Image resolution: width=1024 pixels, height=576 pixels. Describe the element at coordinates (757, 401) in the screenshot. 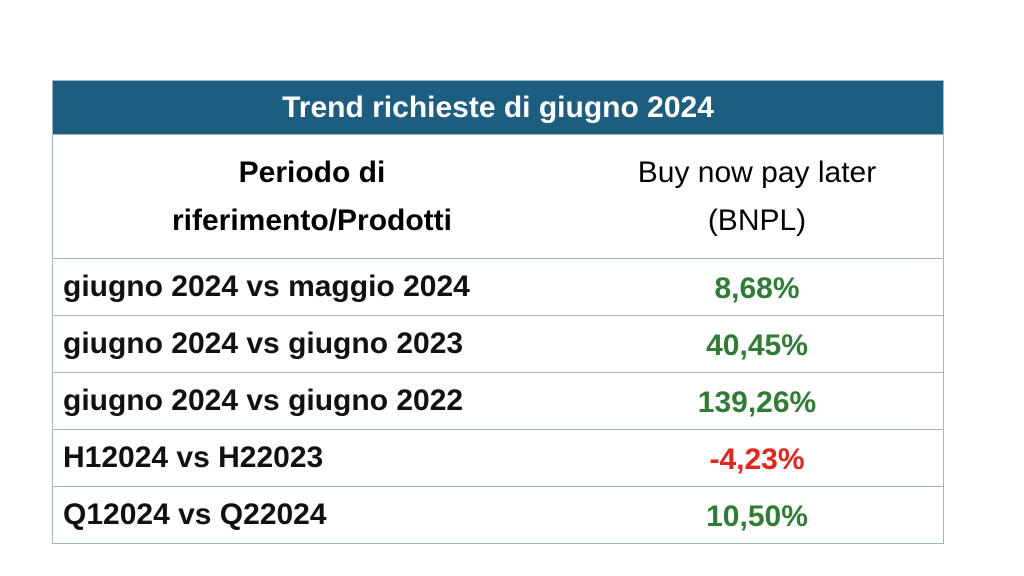

I see `value-cell: 139,26%` at that location.